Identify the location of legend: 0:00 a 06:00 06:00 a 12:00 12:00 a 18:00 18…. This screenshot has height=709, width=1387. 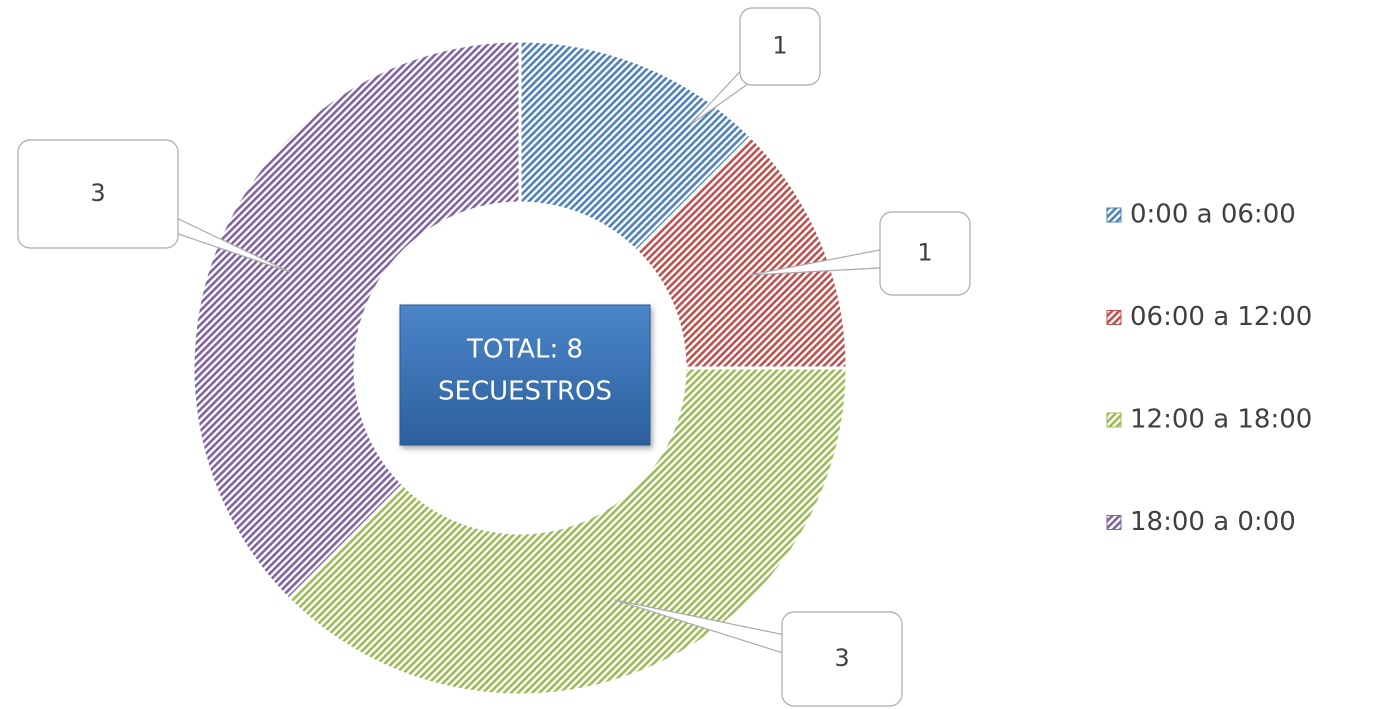
(1209, 368).